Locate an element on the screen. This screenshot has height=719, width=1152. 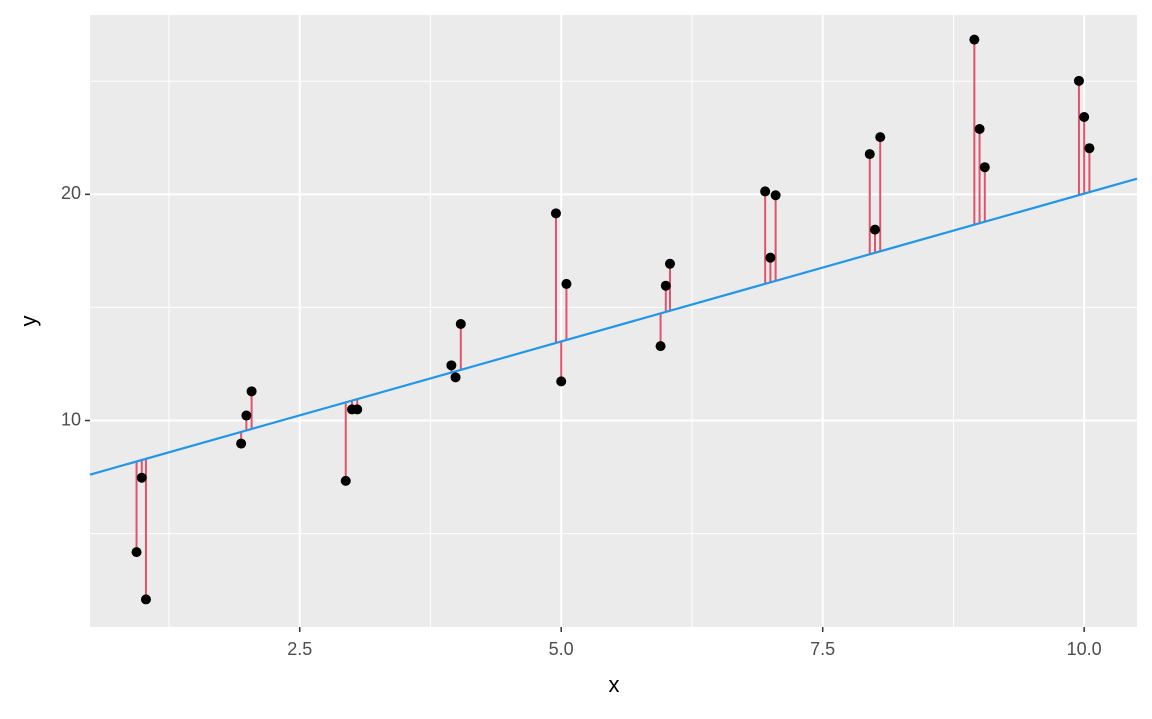
x-axis-title: x is located at coordinates (614, 684).